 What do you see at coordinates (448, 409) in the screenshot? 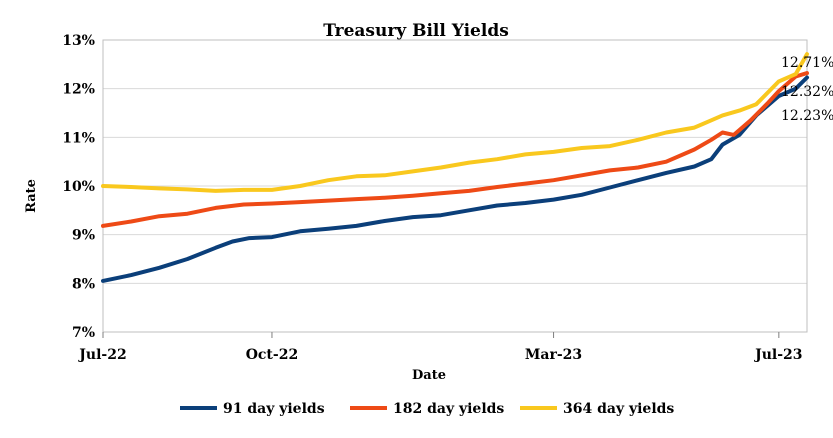
I see `legend-label: 182 day yields` at bounding box center [448, 409].